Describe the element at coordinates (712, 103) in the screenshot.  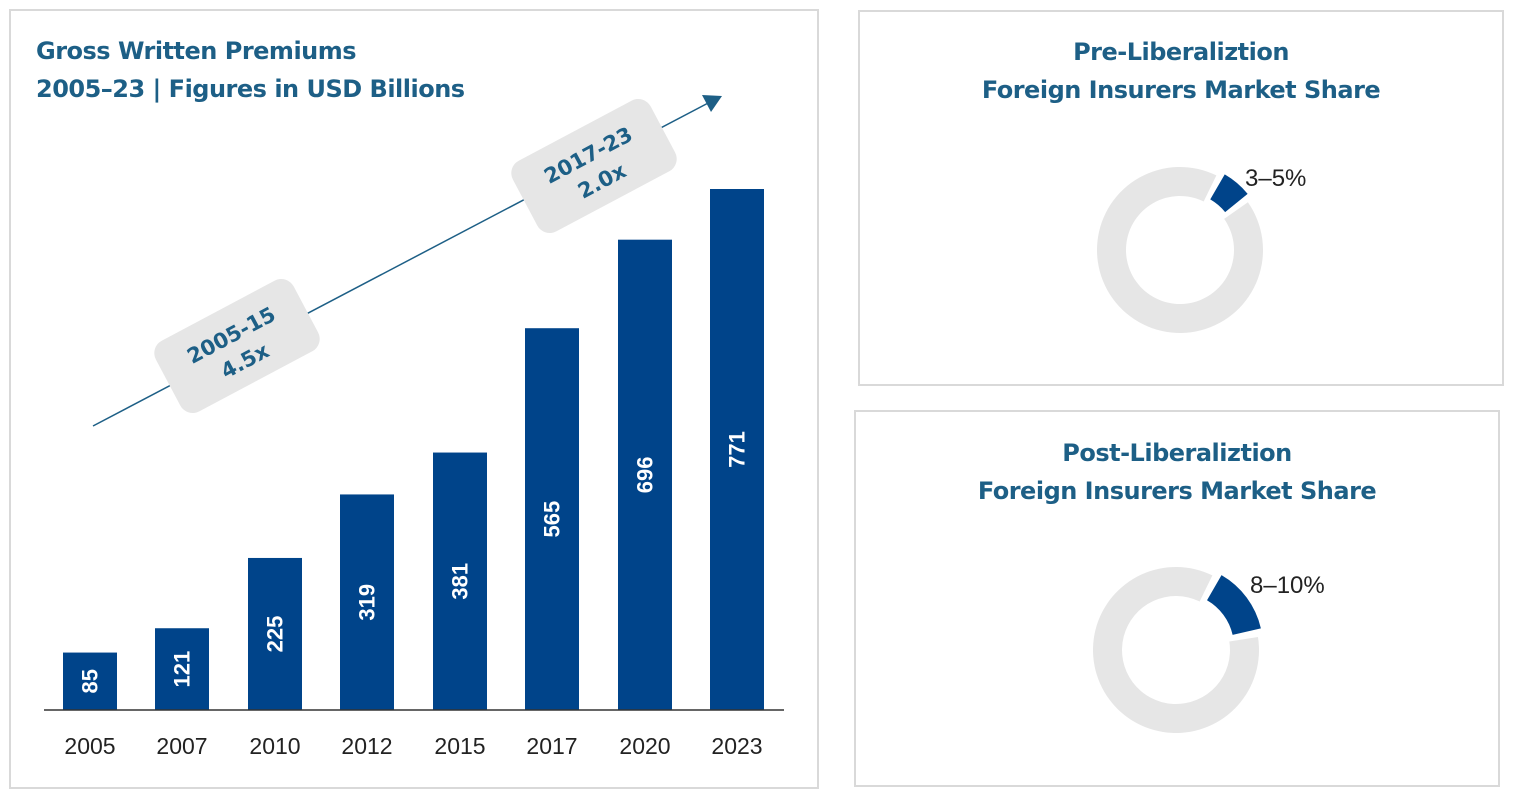
I see `arrow-head-icon` at that location.